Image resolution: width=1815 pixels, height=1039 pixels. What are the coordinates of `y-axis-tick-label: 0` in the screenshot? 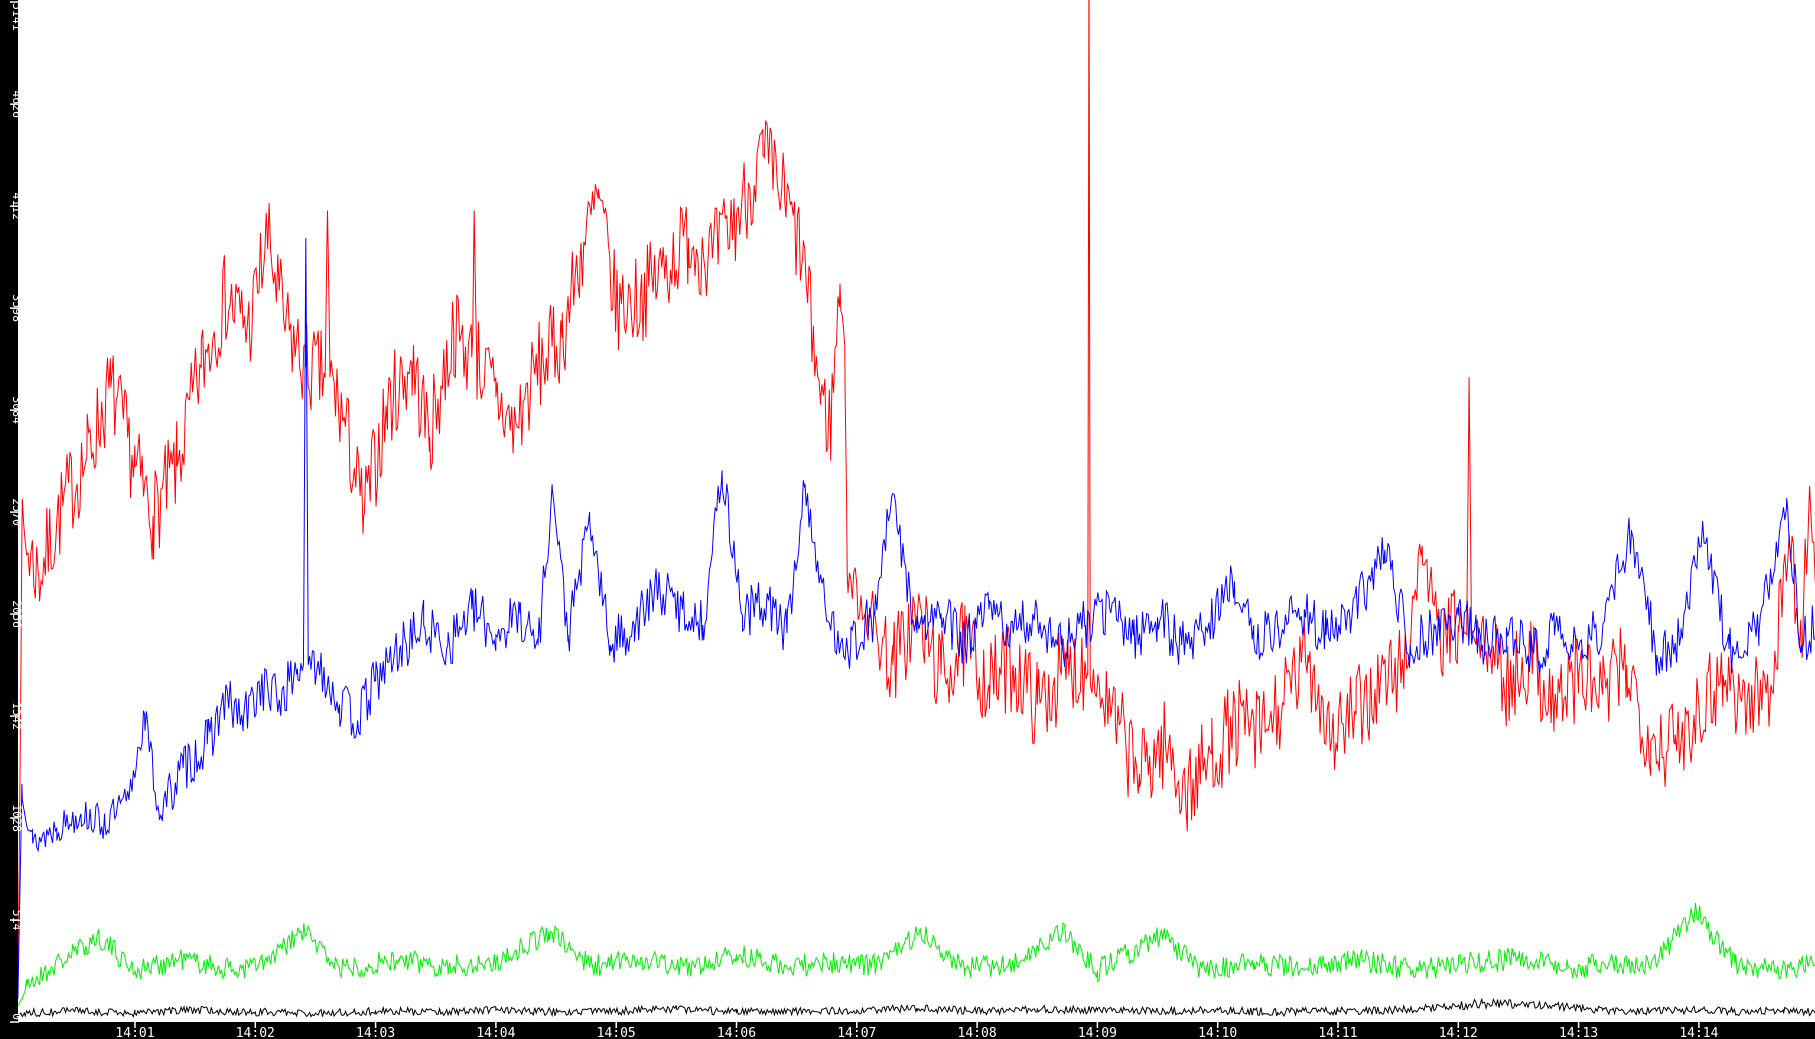 It's located at (17, 1016).